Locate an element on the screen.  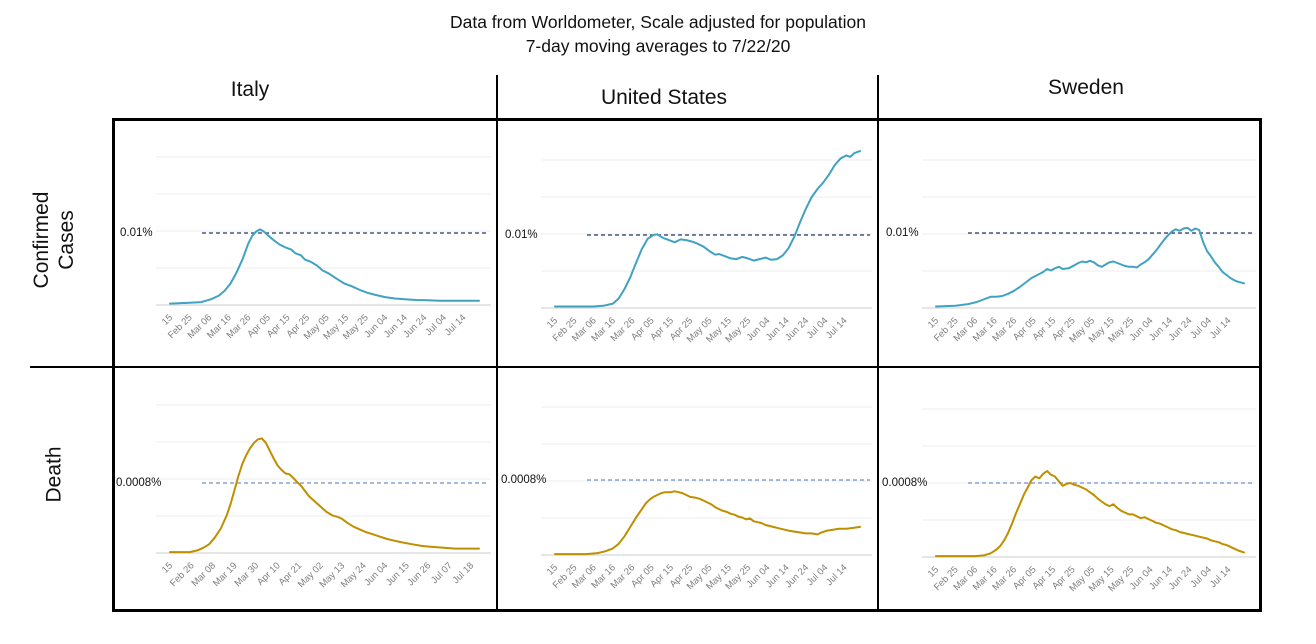
ref-label-italy-death: 0.0008% is located at coordinates (139, 483).